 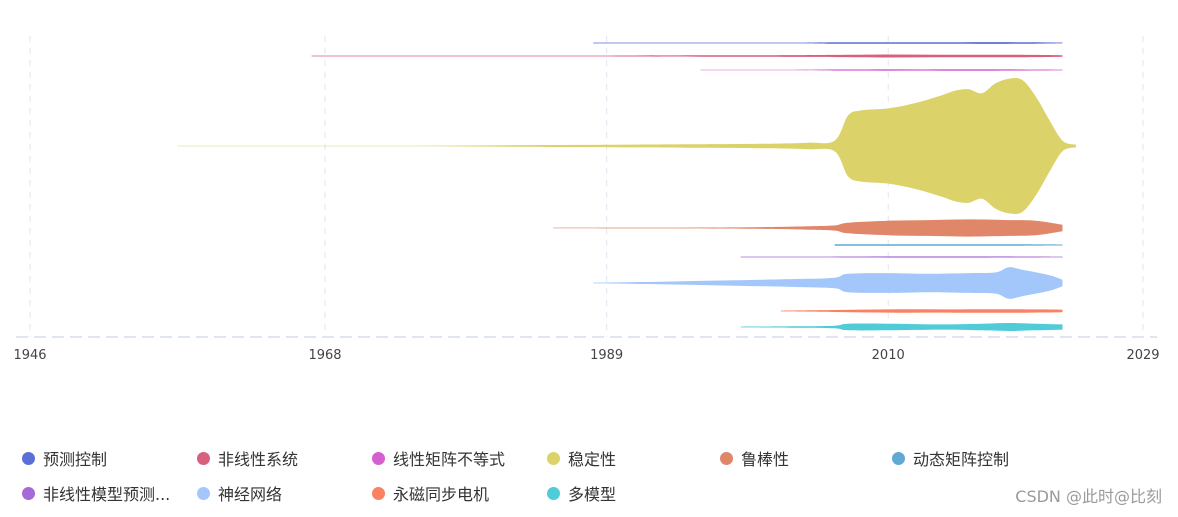 I want to click on legend-item-multi-model: 多模型, so click(x=581, y=493).